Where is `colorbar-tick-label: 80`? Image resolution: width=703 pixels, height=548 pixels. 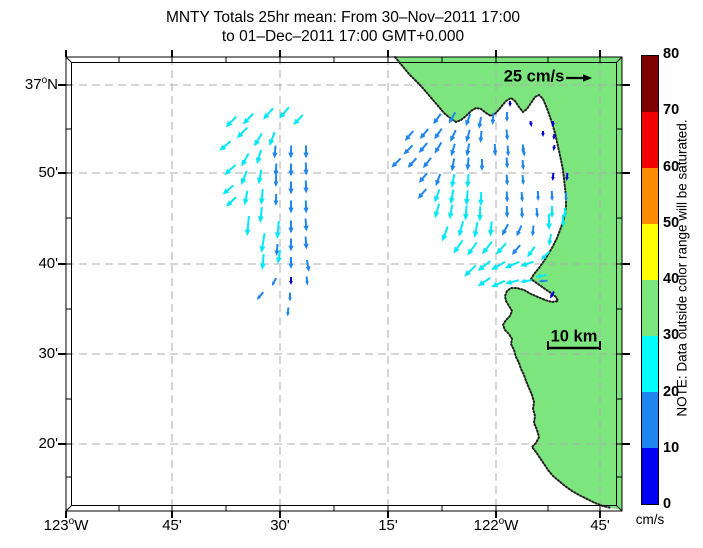 colorbar-tick-label: 80 is located at coordinates (671, 54).